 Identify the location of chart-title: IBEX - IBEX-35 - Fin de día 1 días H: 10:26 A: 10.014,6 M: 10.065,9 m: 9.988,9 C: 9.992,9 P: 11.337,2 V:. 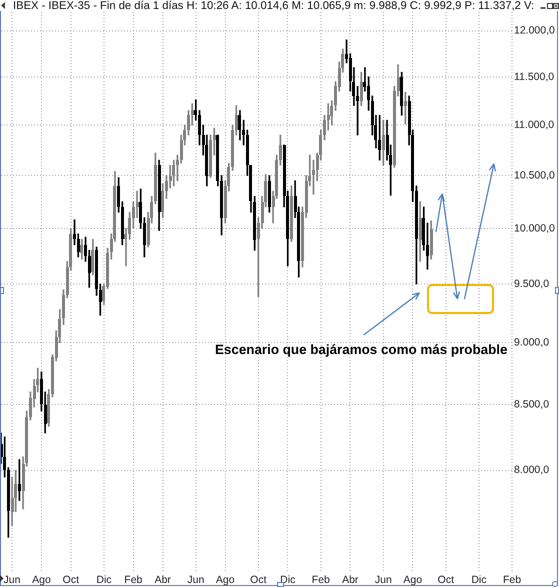
(273, 6).